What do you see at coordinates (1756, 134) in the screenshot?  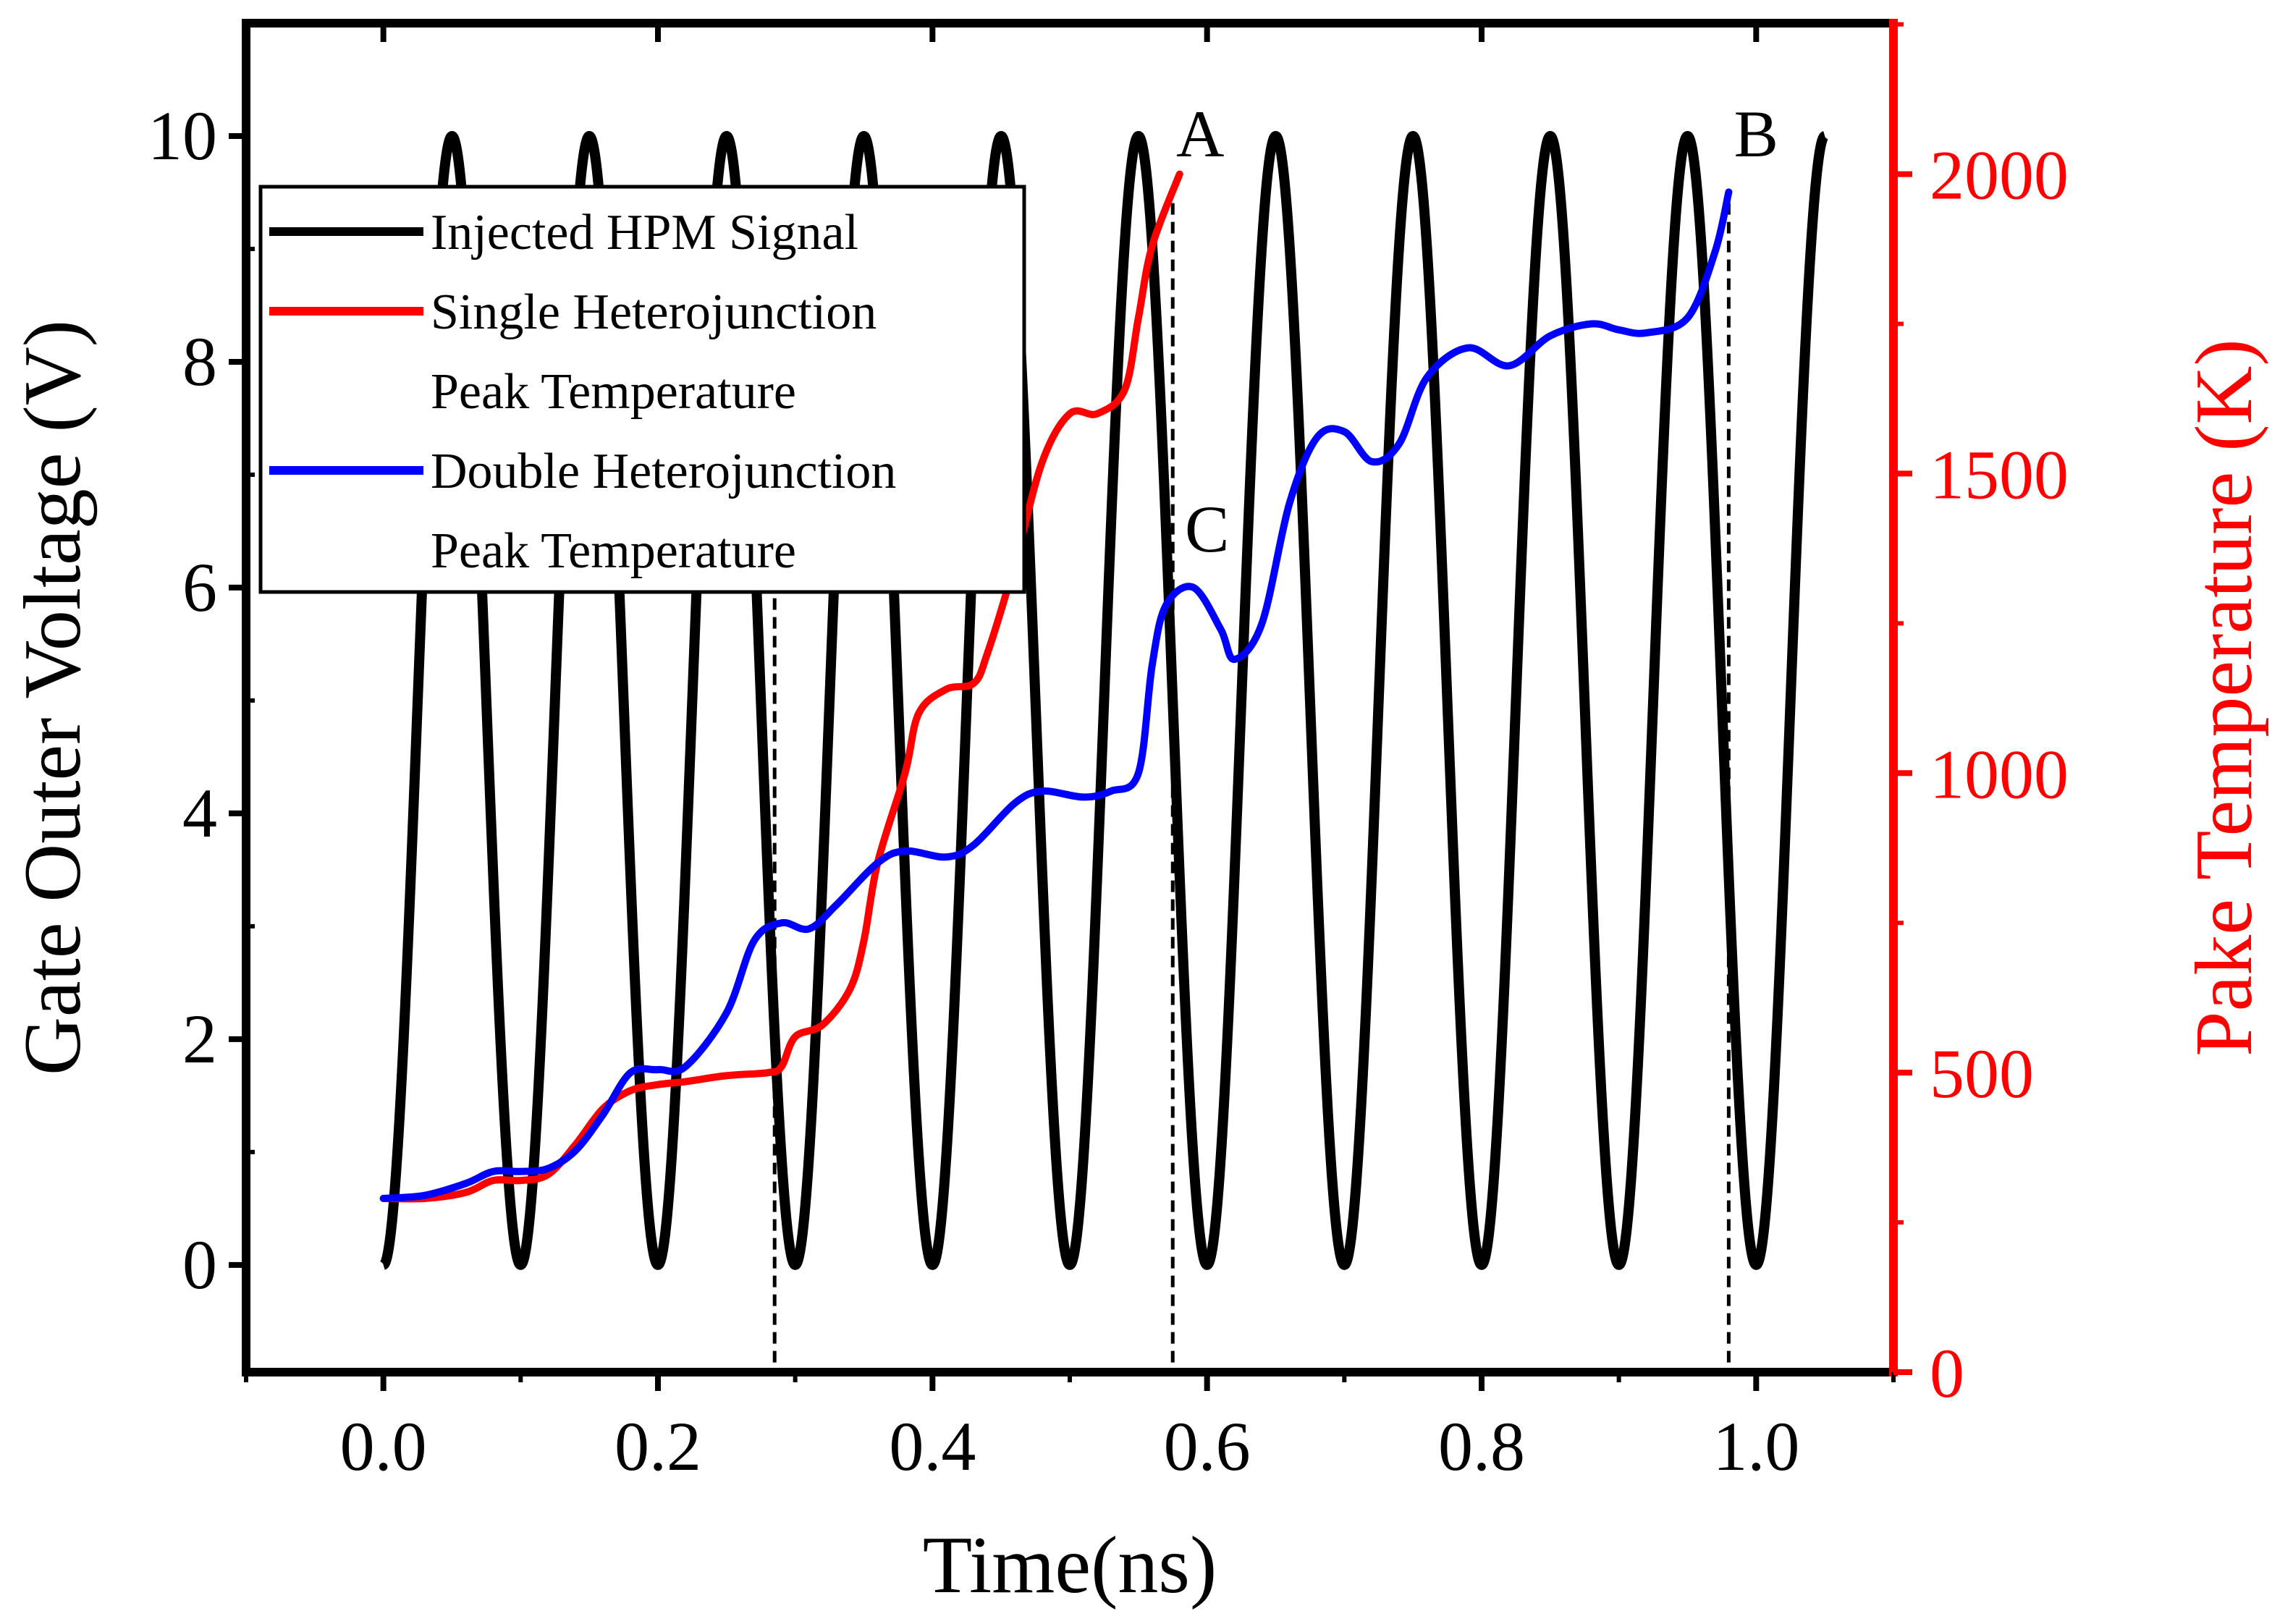 I see `annotation-b: B` at bounding box center [1756, 134].